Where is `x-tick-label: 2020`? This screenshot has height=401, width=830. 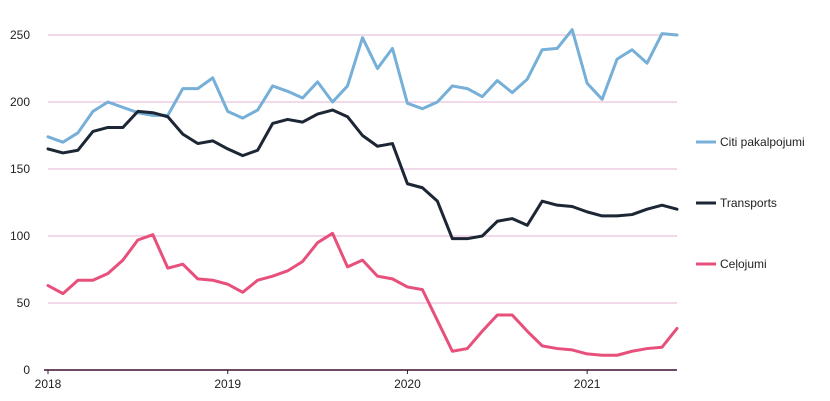 x-tick-label: 2020 is located at coordinates (407, 384).